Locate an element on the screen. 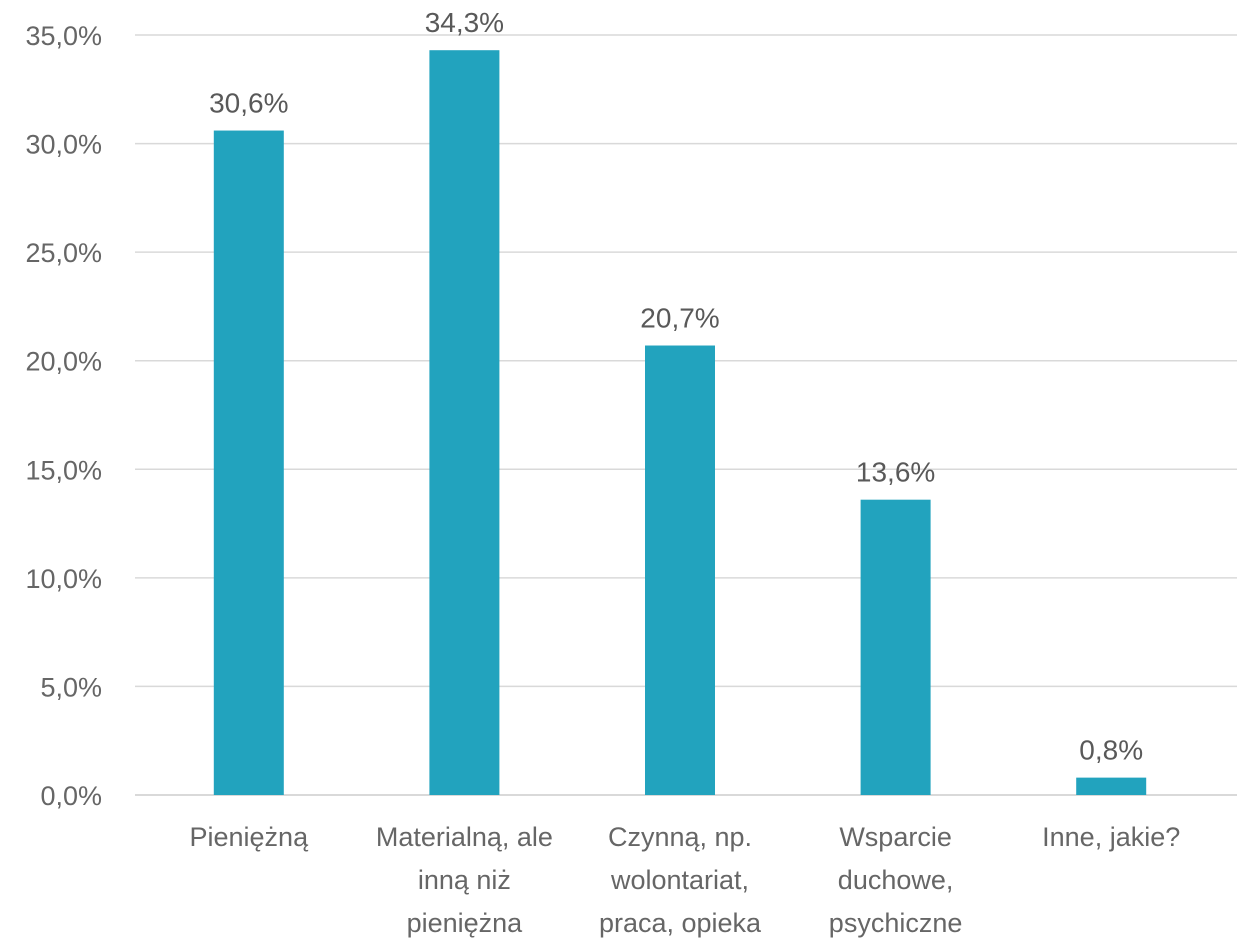 The height and width of the screenshot is (945, 1237). x-category-label: Pieniężną is located at coordinates (250, 837).